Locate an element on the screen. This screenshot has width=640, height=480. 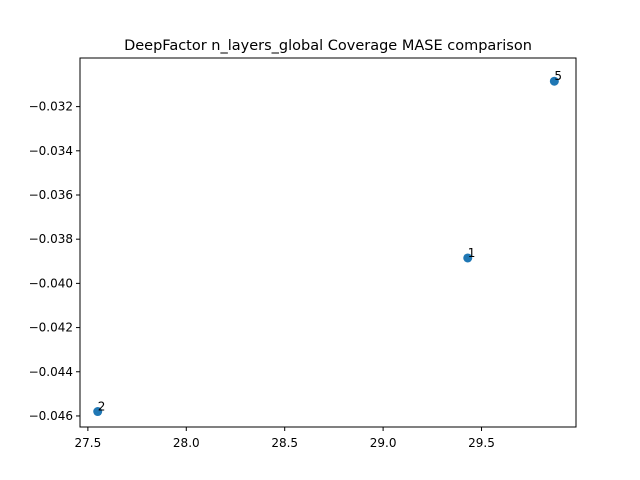
y-tick-label: −0.046 is located at coordinates (51, 416).